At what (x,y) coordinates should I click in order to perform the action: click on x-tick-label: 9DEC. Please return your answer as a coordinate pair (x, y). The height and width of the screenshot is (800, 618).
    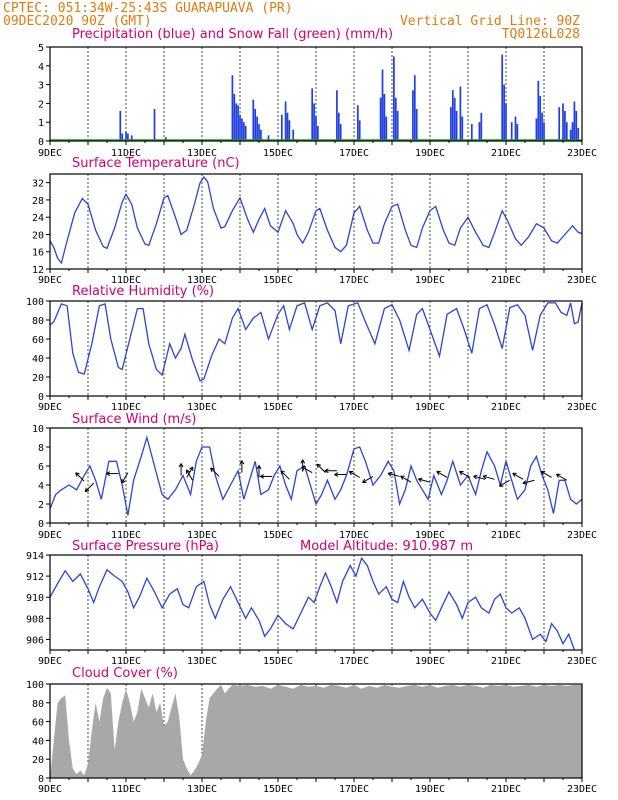
    Looking at the image, I should click on (50, 789).